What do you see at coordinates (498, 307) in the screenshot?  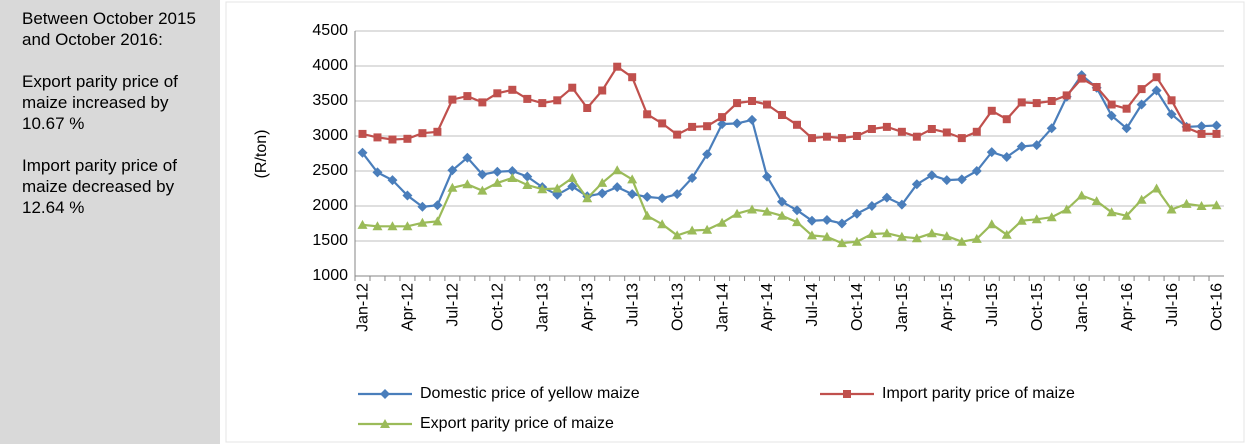 I see `x-tick-label: Oct-12` at bounding box center [498, 307].